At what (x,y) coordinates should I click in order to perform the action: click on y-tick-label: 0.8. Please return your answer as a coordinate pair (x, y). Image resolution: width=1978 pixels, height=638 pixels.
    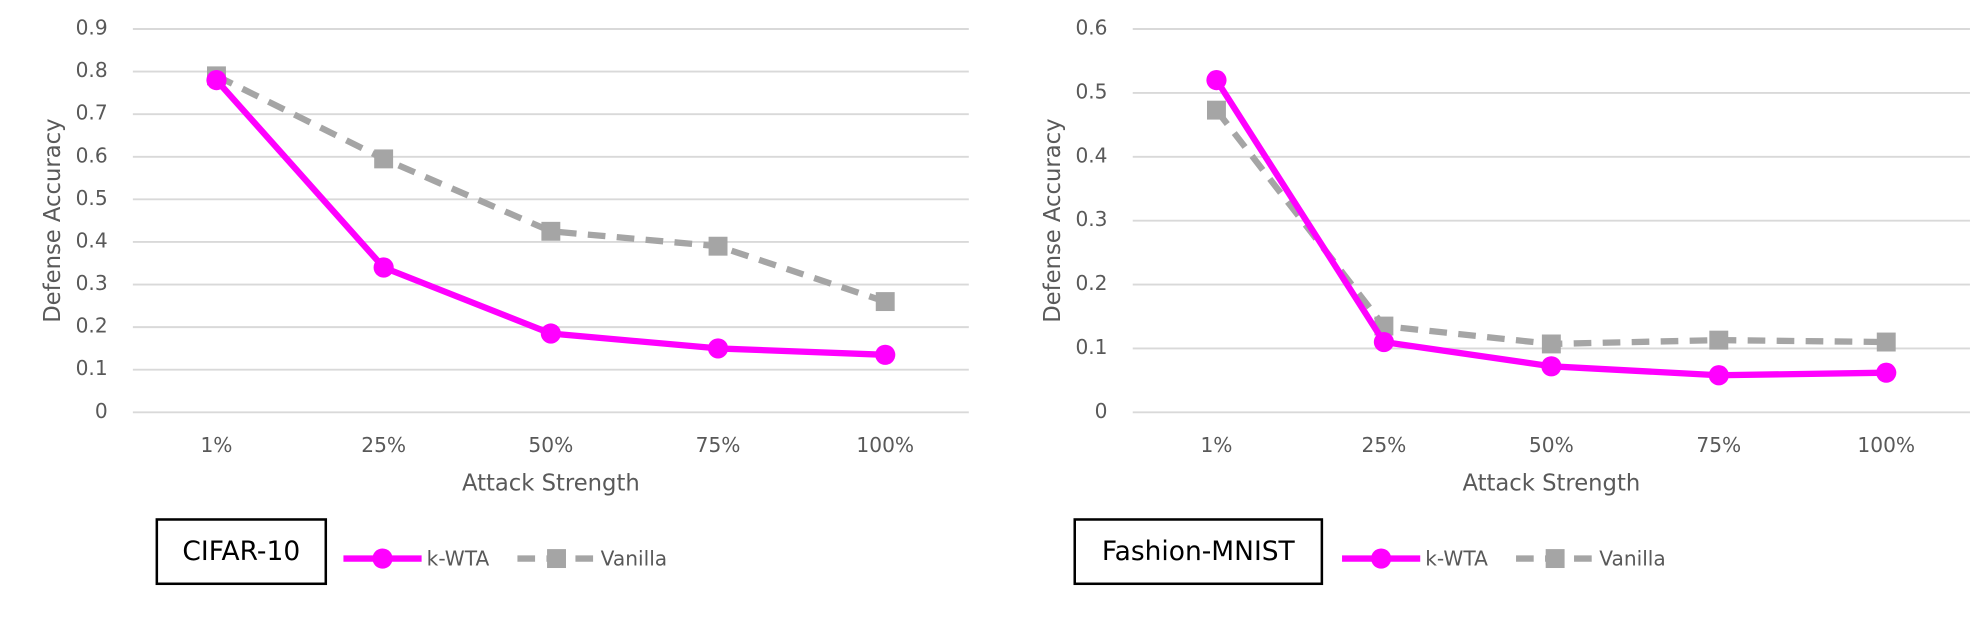
    Looking at the image, I should click on (92, 70).